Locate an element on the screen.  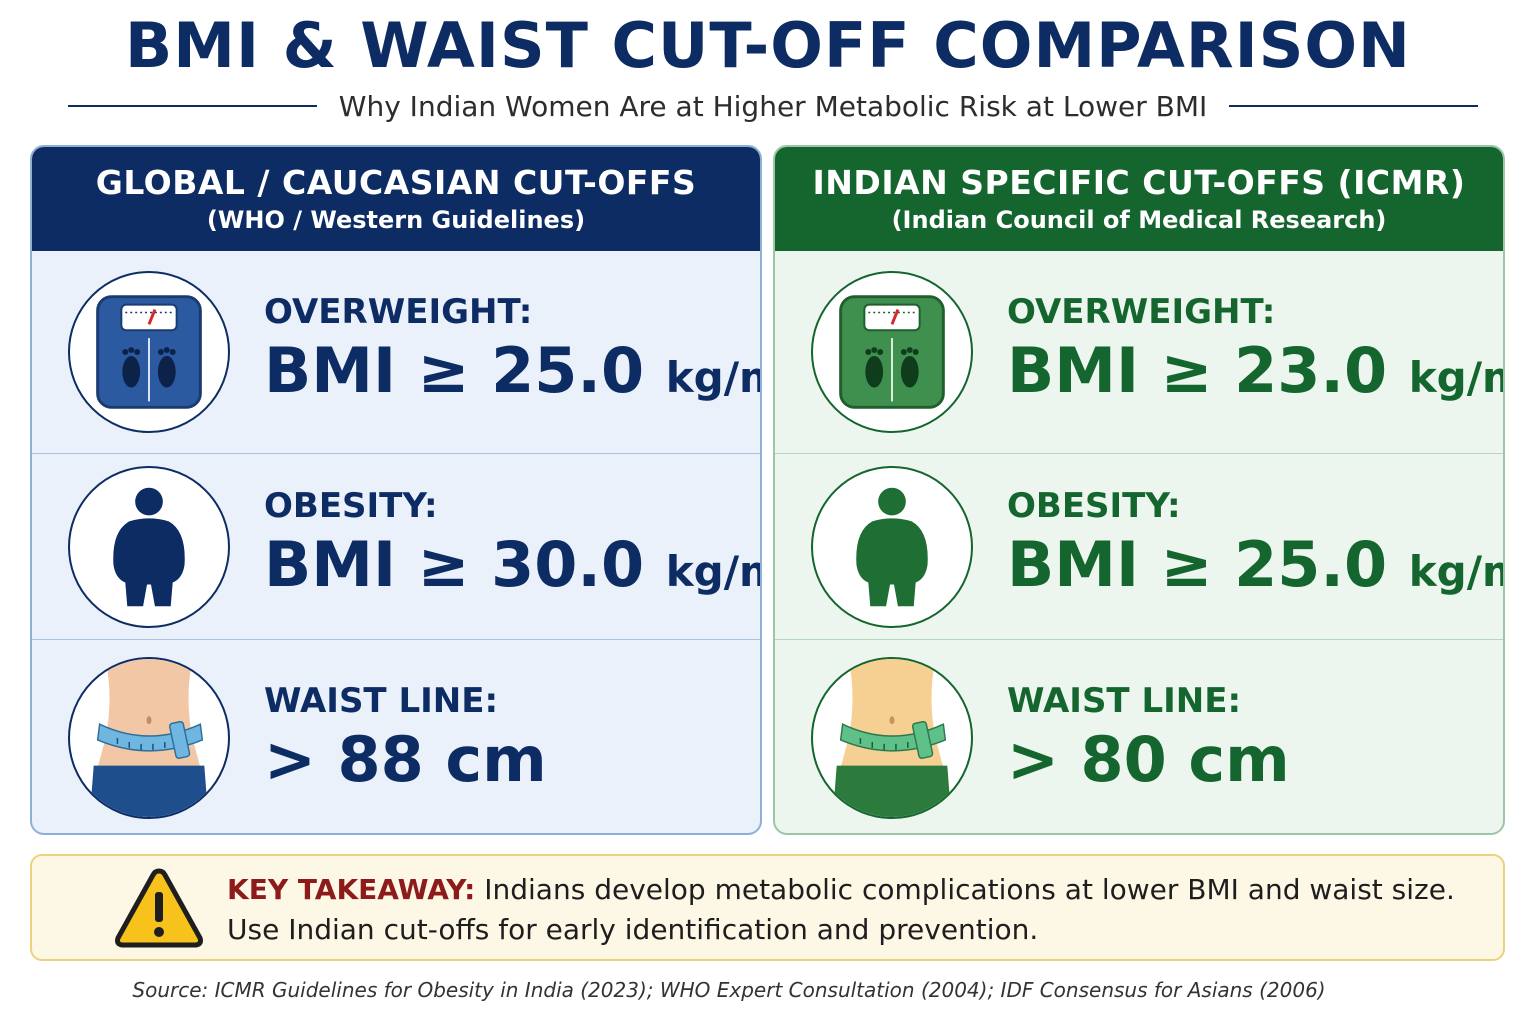
india-waist-row: WAIST LINE: > 80 cm is located at coordinates (1139, 736).